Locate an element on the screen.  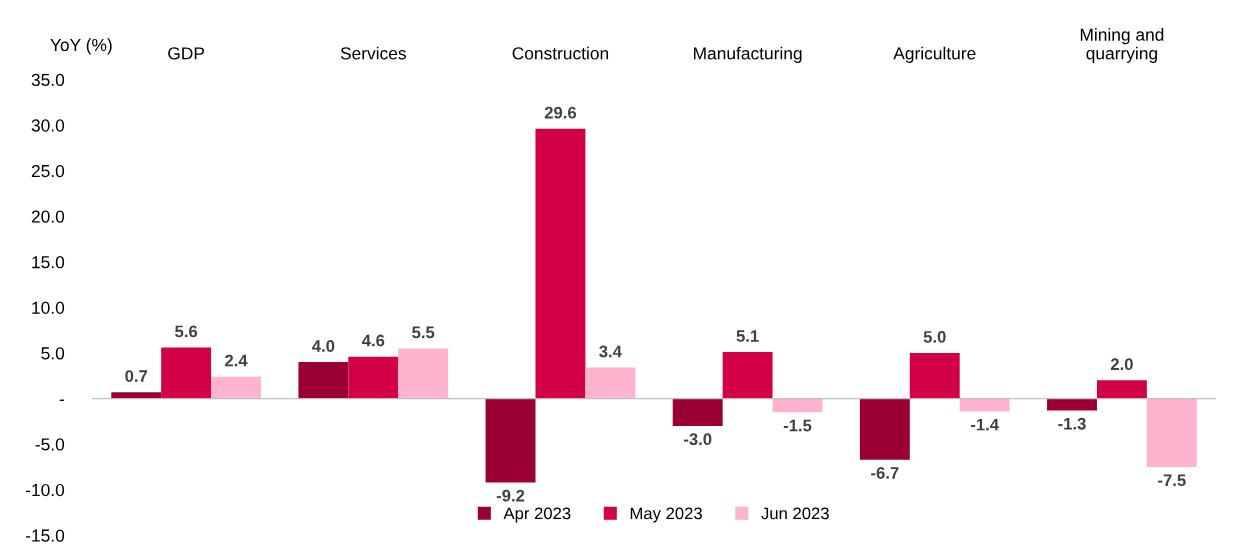
x-tick-label: Agriculture is located at coordinates (934, 54).